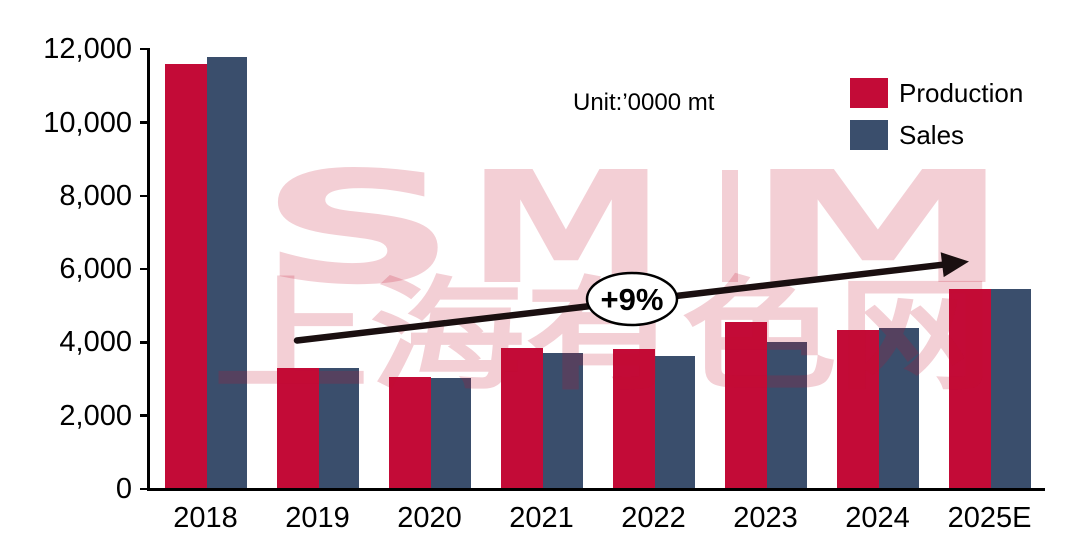  I want to click on trend-arrow-head, so click(954, 265).